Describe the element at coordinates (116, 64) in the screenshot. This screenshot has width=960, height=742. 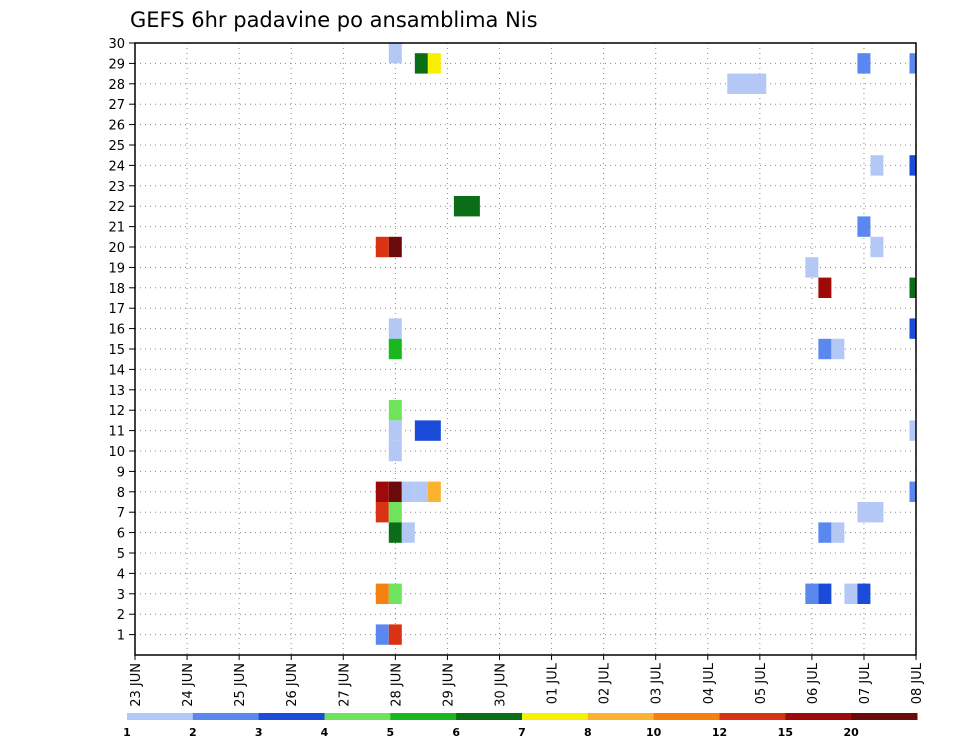
I see `y-tick-label: 29` at that location.